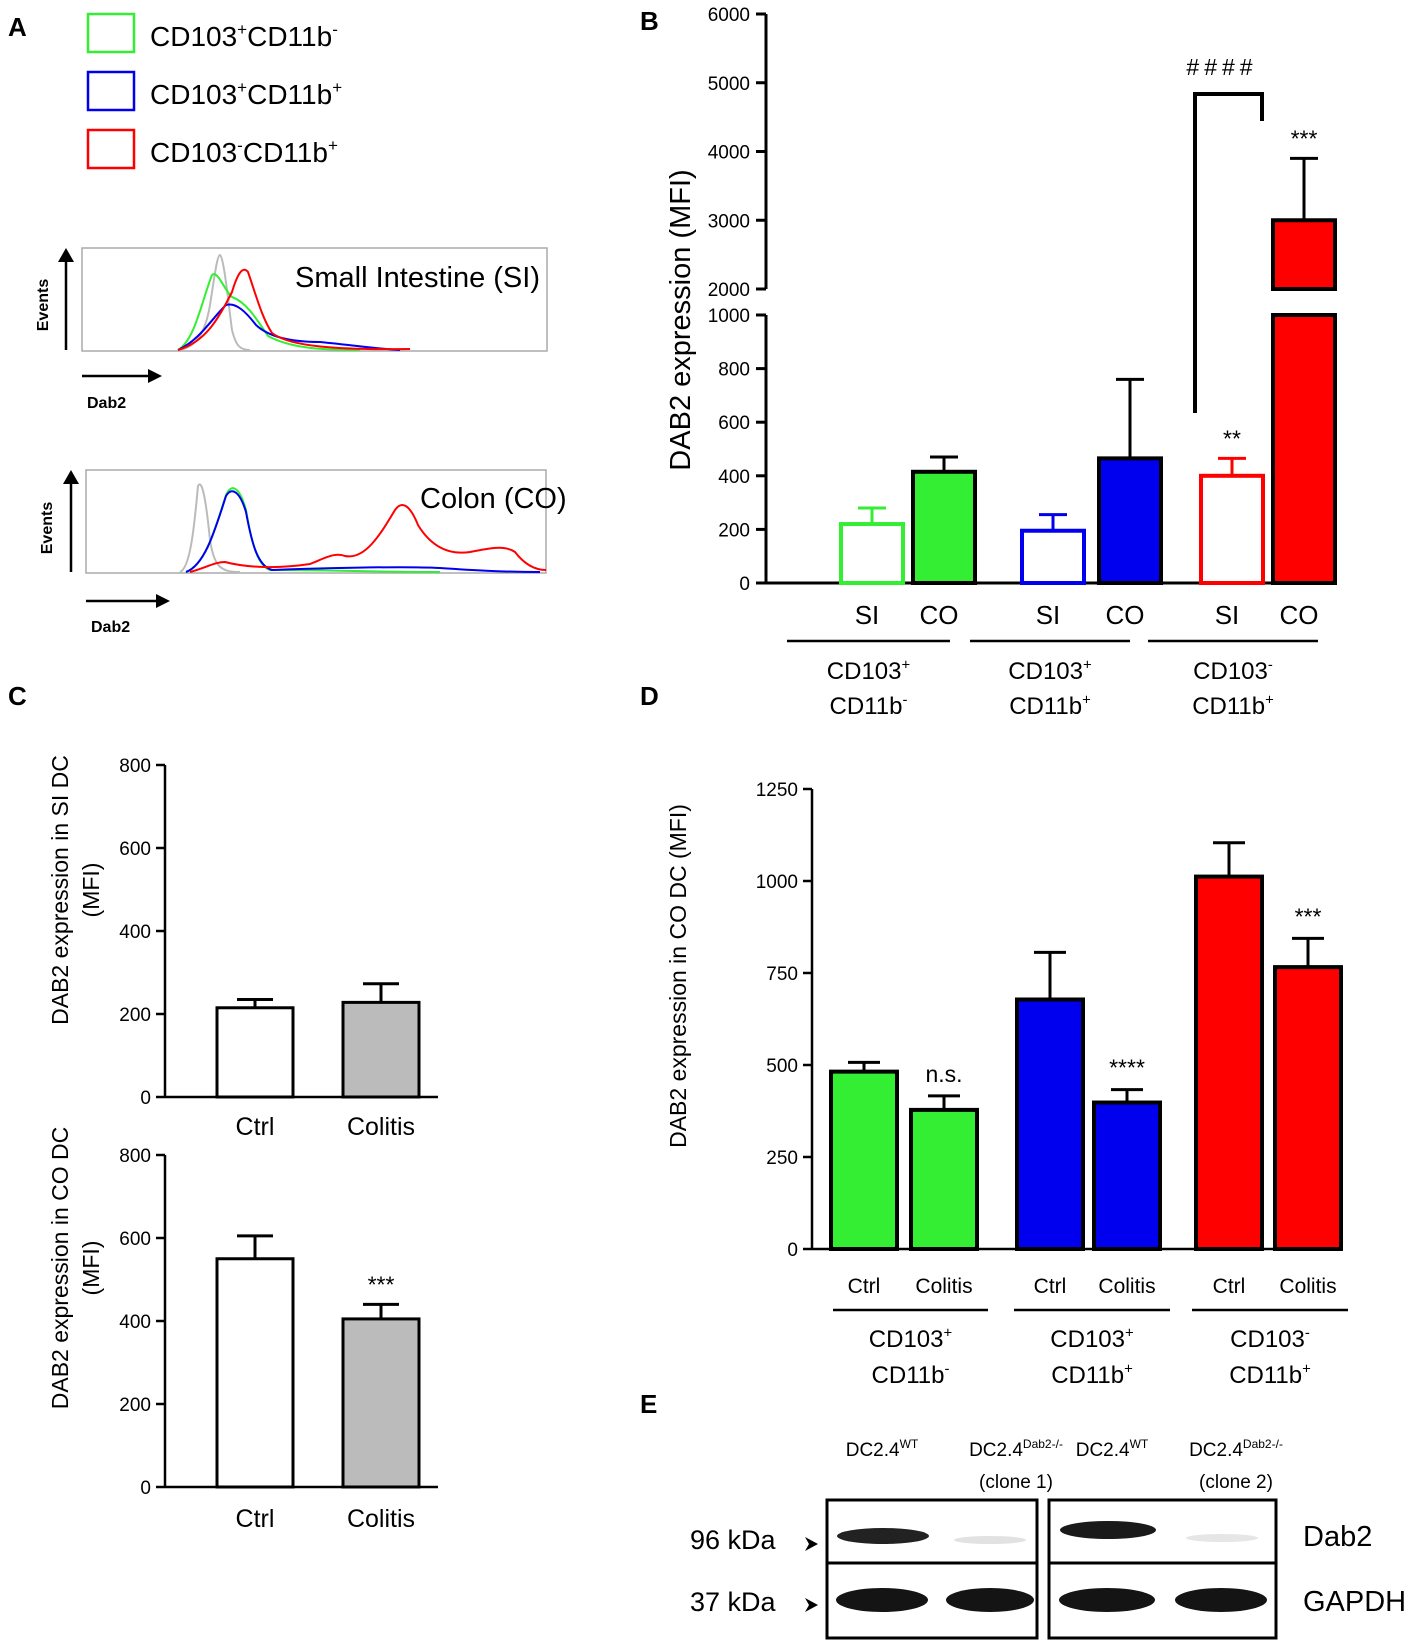 This screenshot has height=1645, width=1417. What do you see at coordinates (1354, 1602) in the screenshot?
I see `blot-protein-gapdh: GAPDH` at bounding box center [1354, 1602].